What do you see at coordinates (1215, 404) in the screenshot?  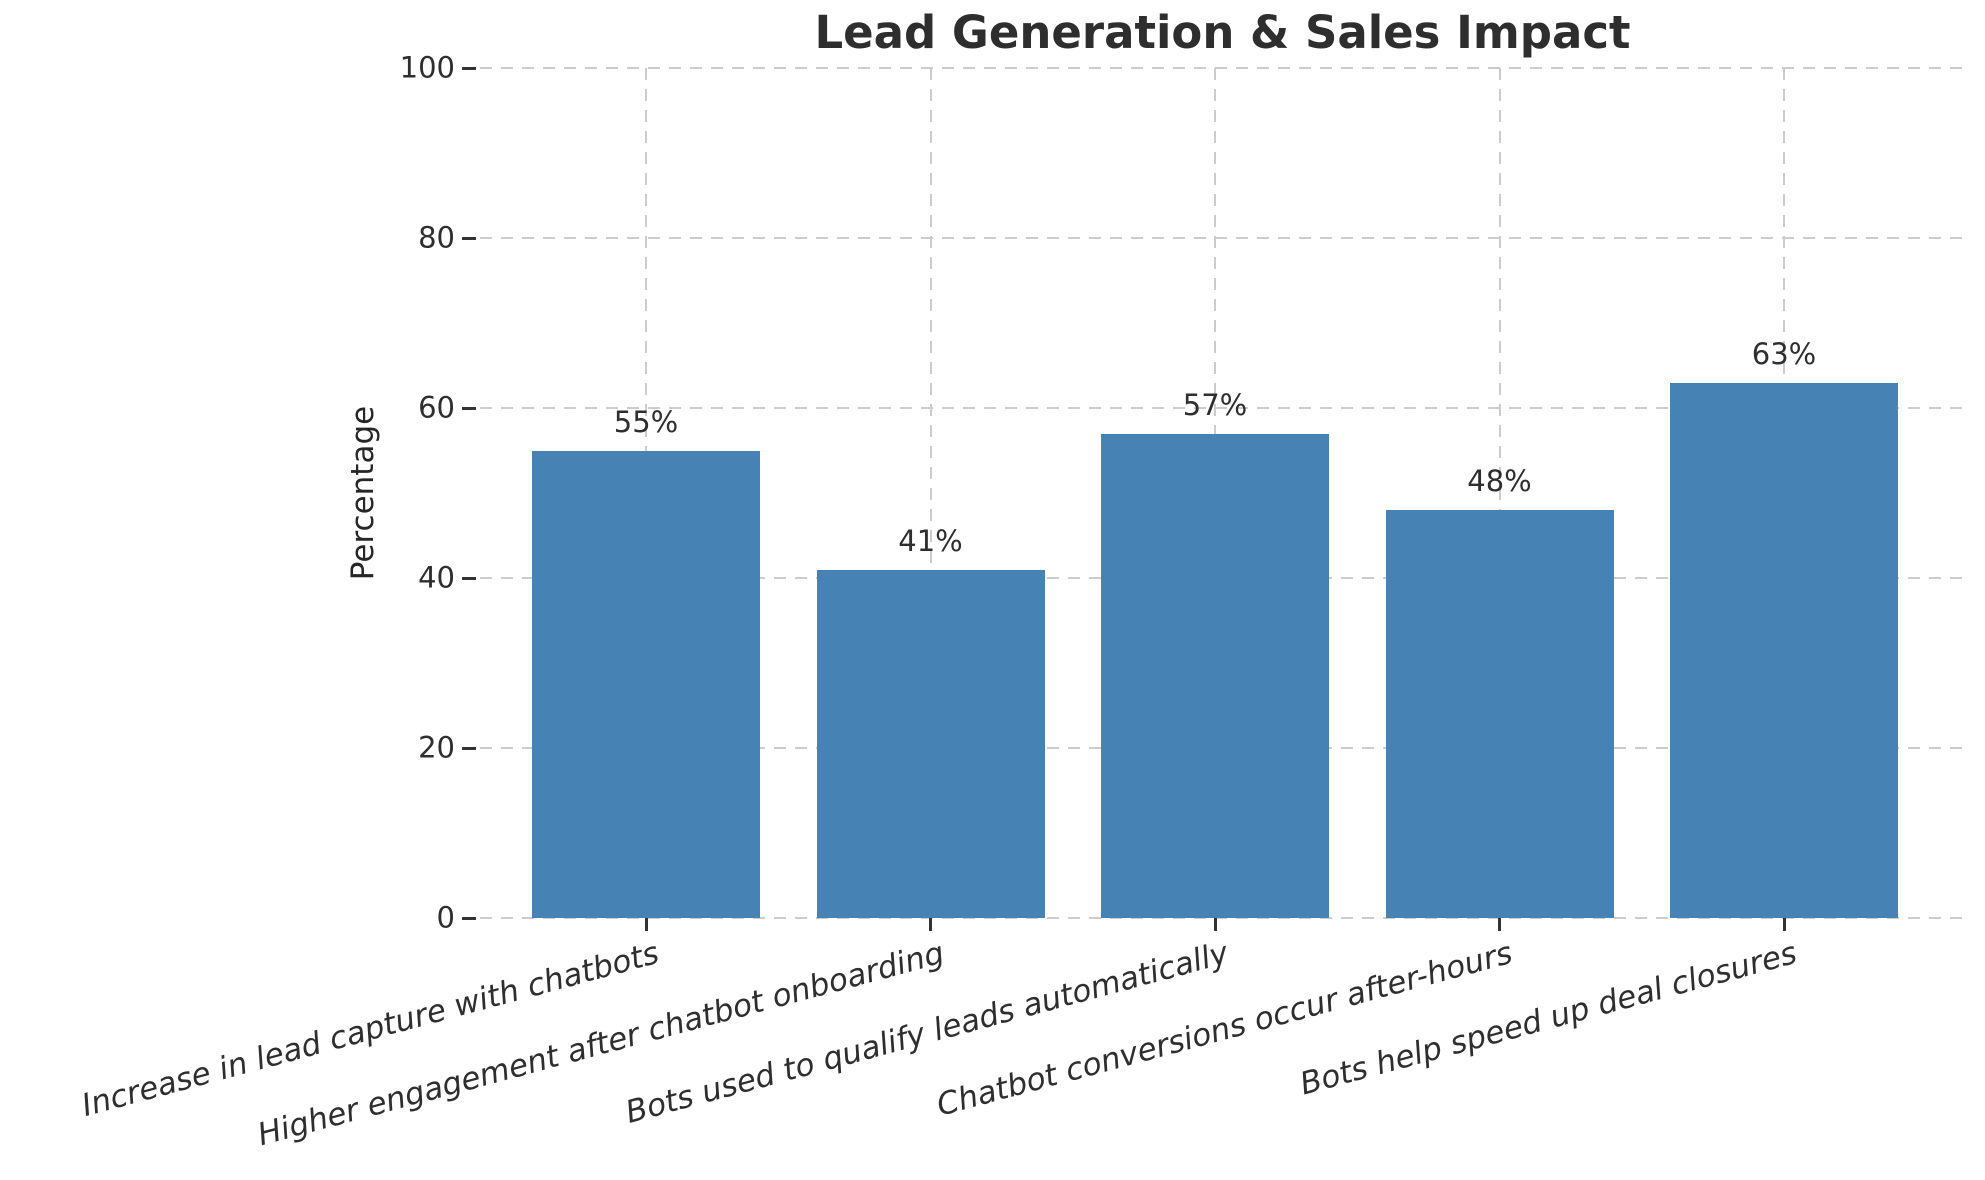 I see `bar-value-label: 57%` at bounding box center [1215, 404].